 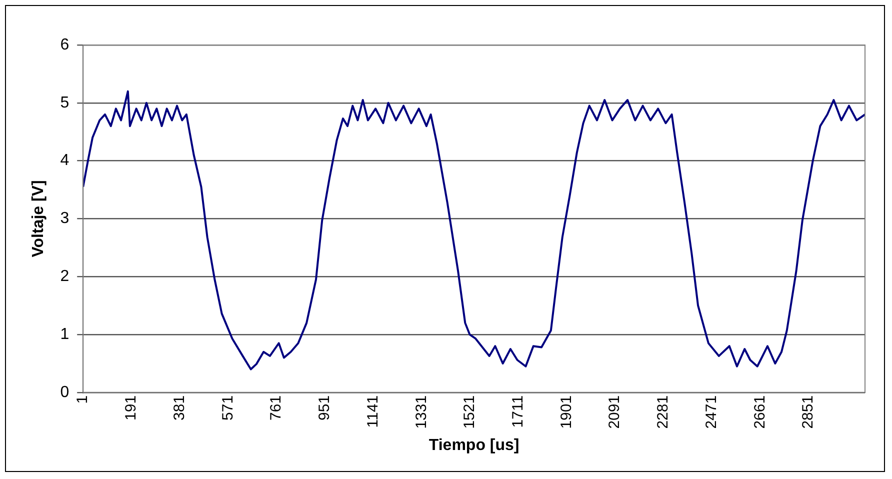 I want to click on x-tick-label: 1901, so click(x=566, y=412).